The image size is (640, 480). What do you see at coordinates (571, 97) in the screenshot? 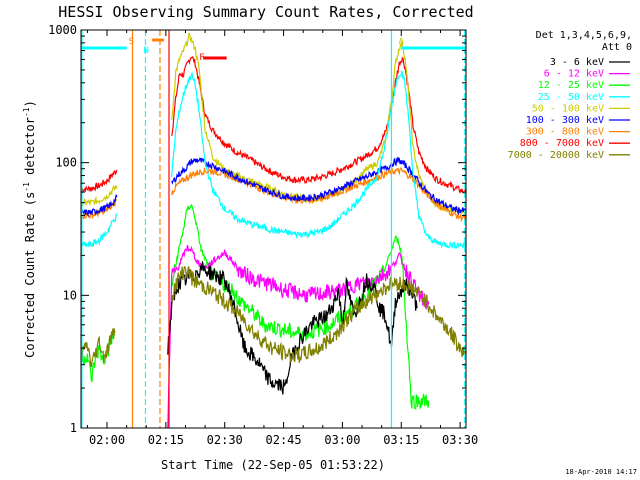
I see `legend-label: 25 - 50 keV` at bounding box center [571, 97].